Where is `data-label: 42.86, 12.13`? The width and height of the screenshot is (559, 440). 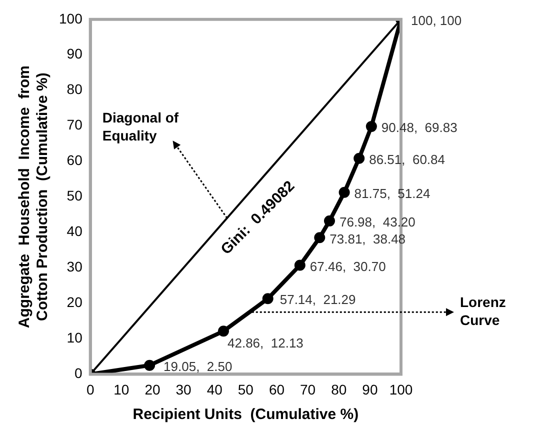 data-label: 42.86, 12.13 is located at coordinates (266, 343).